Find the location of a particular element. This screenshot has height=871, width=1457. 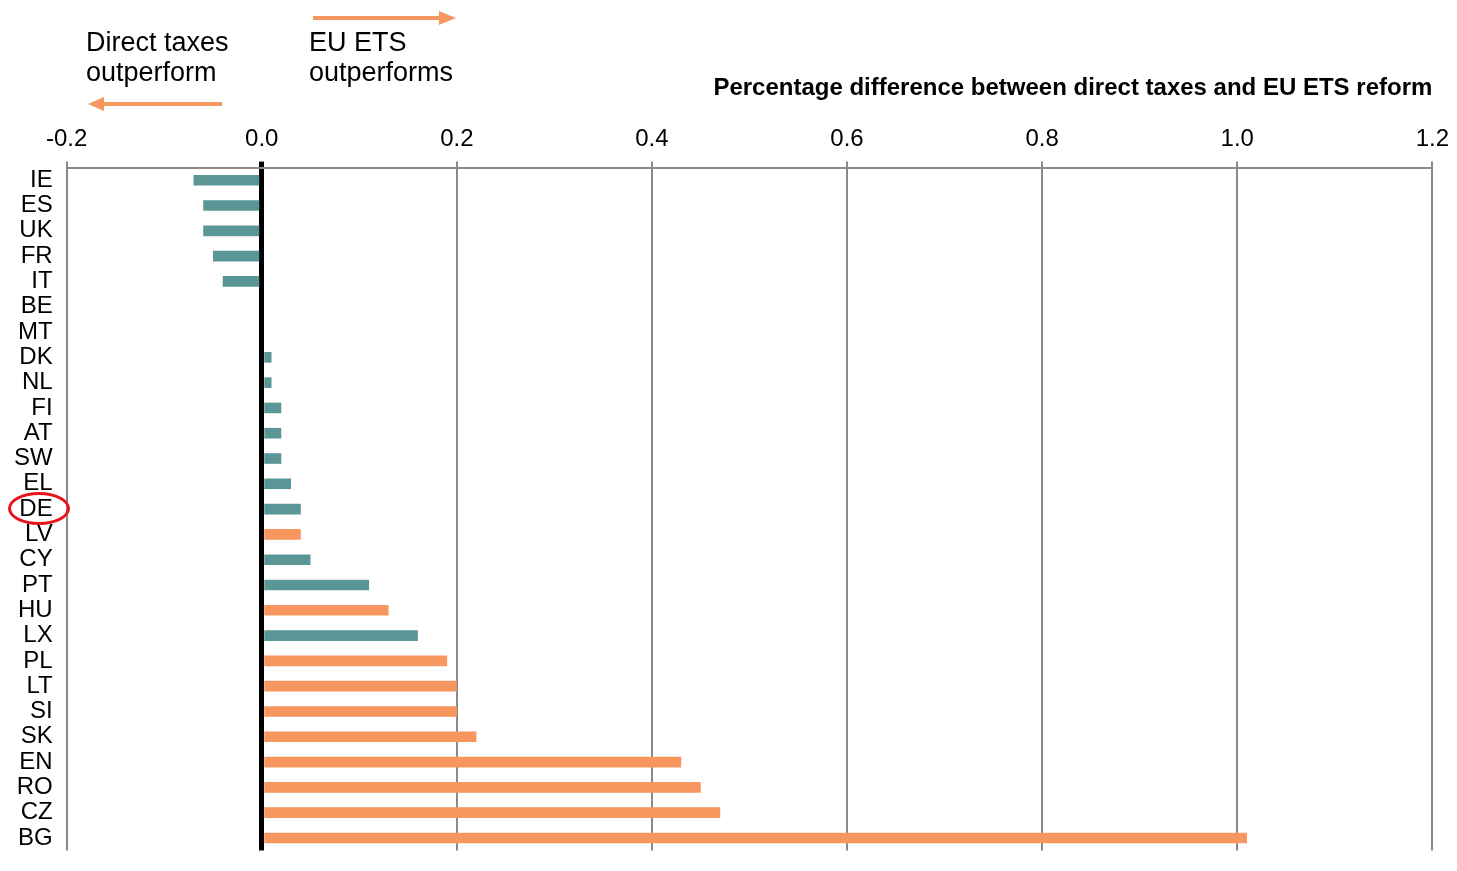

y-tick-label: FR is located at coordinates (36, 254).